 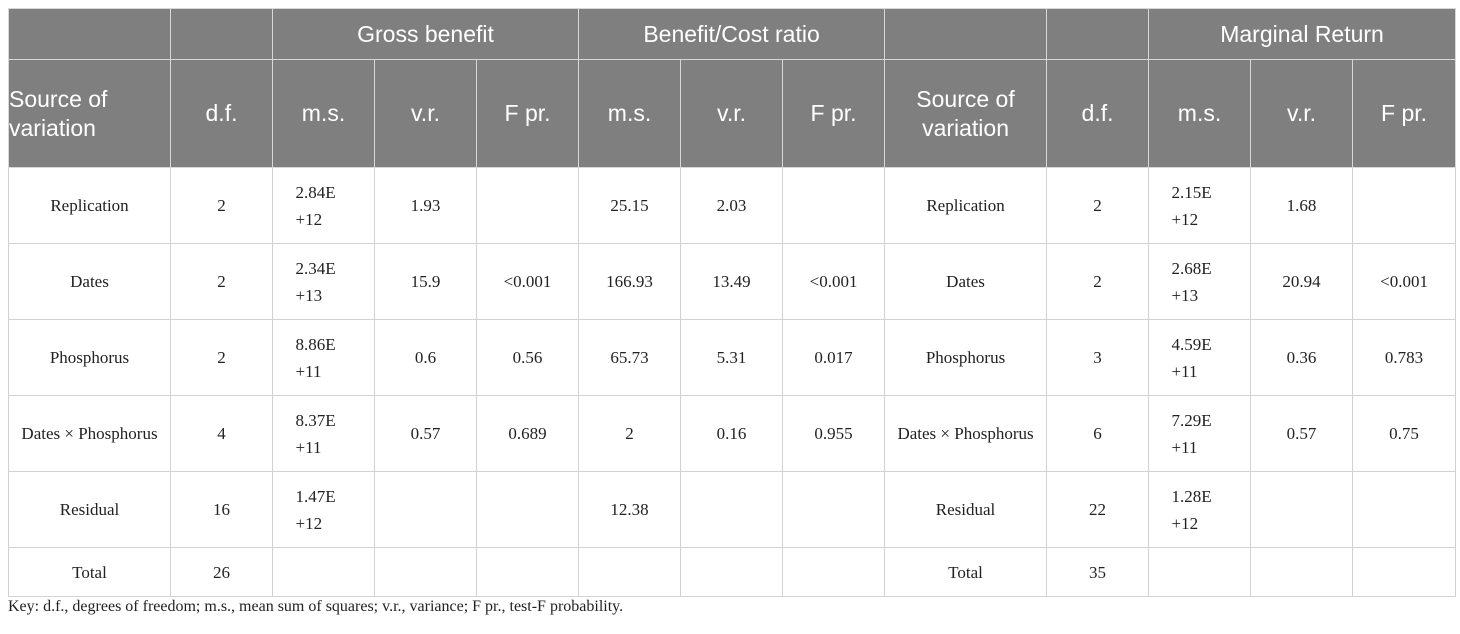 I want to click on fpr-cell: 0.017, so click(x=834, y=357).